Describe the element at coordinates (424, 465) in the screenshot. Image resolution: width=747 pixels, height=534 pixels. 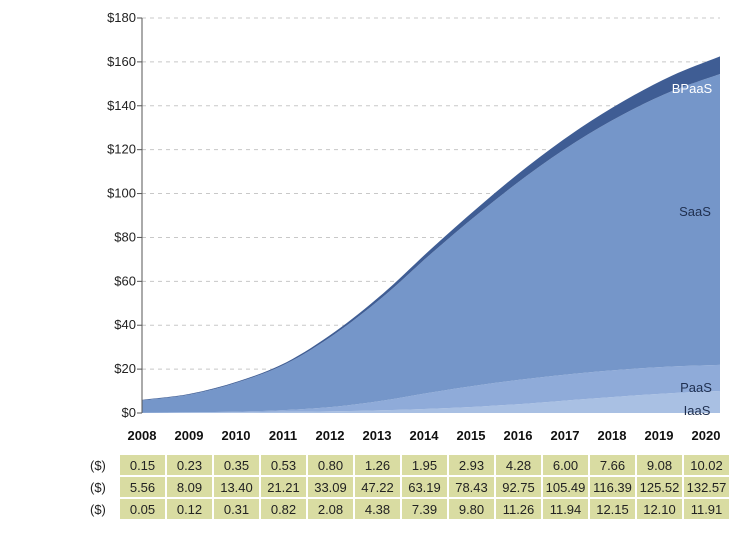
I see `table-cell-2014: 1.95` at that location.